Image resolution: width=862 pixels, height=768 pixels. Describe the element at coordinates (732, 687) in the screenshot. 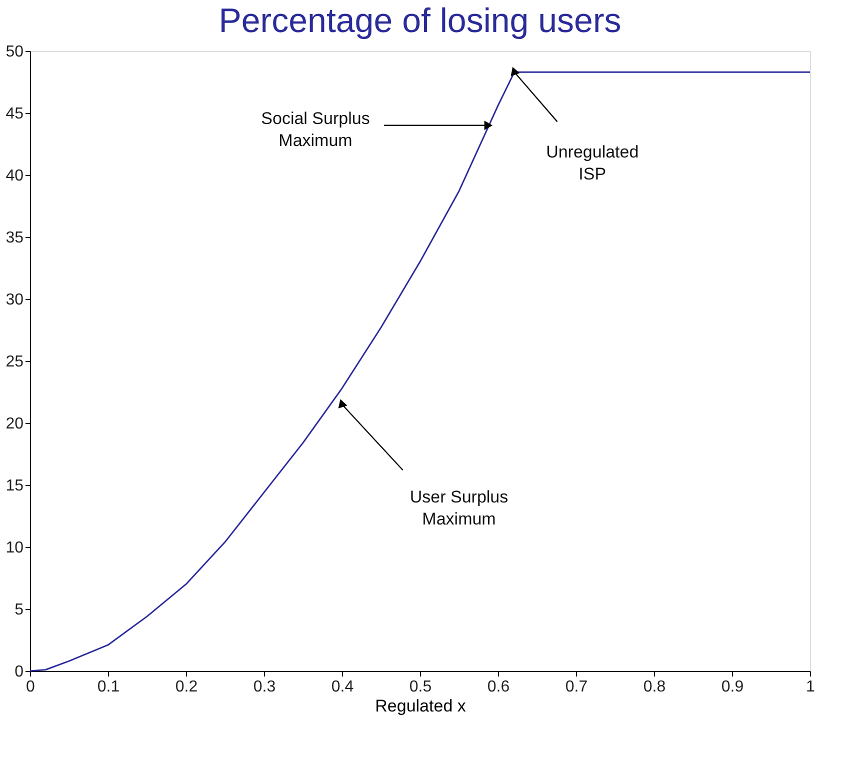

I see `x-tick-label: 0.9` at that location.